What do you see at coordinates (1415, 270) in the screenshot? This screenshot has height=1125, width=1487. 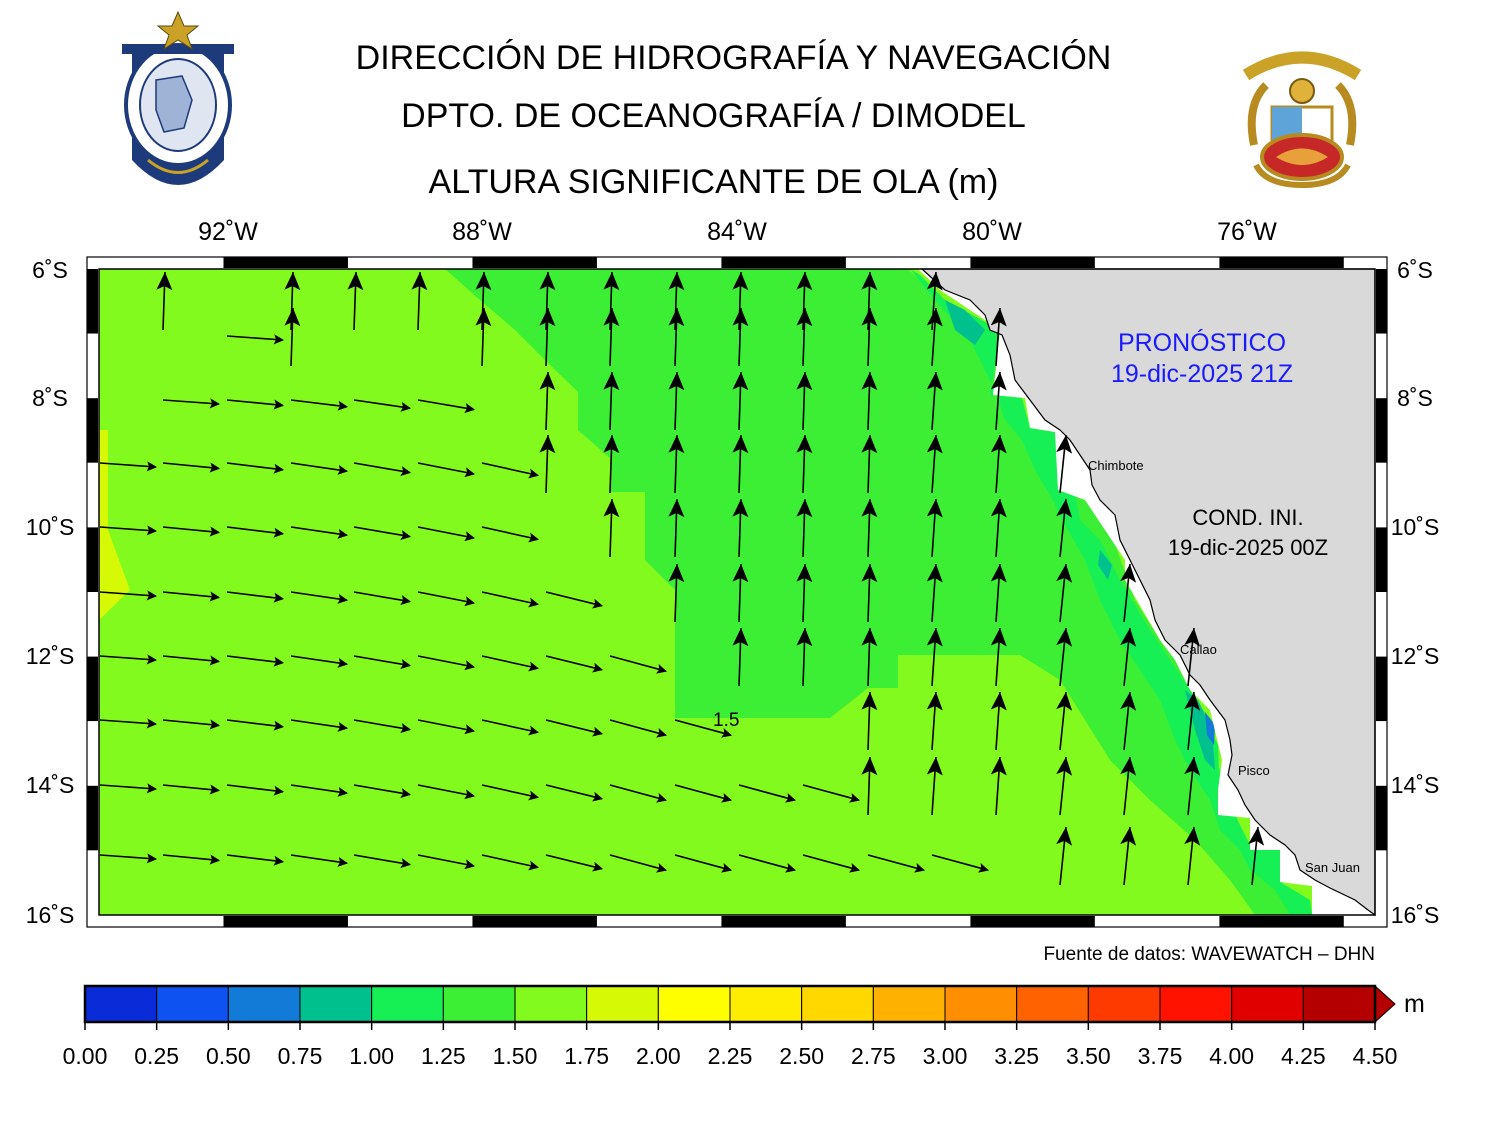 I see `lat-label-6s-right: 6˚S` at bounding box center [1415, 270].